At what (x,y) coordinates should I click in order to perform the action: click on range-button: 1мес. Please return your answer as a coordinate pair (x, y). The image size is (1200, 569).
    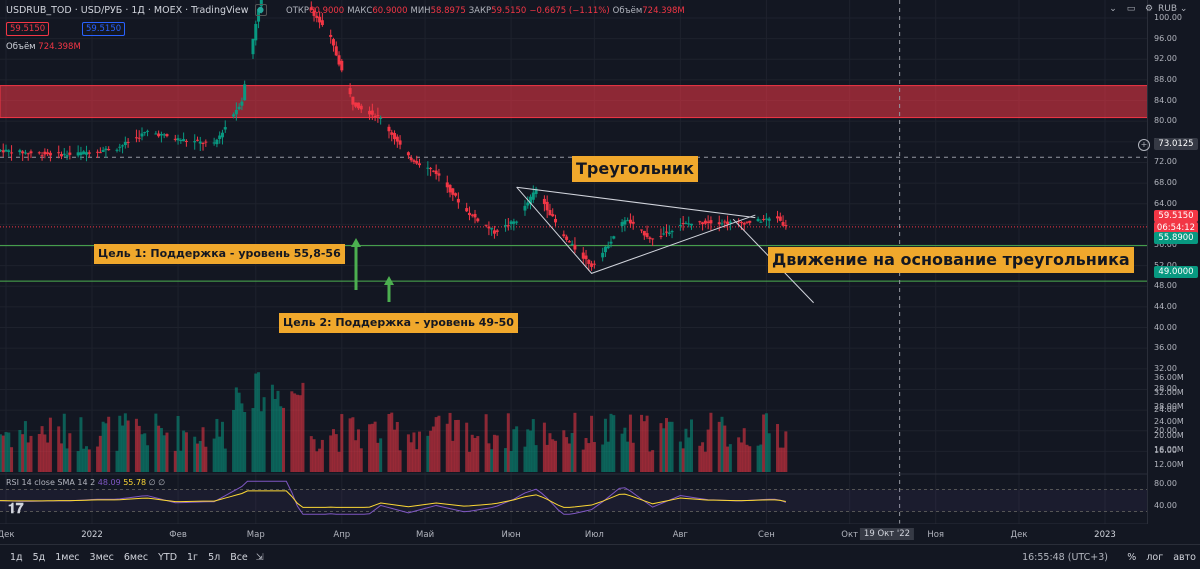
    Looking at the image, I should click on (67, 557).